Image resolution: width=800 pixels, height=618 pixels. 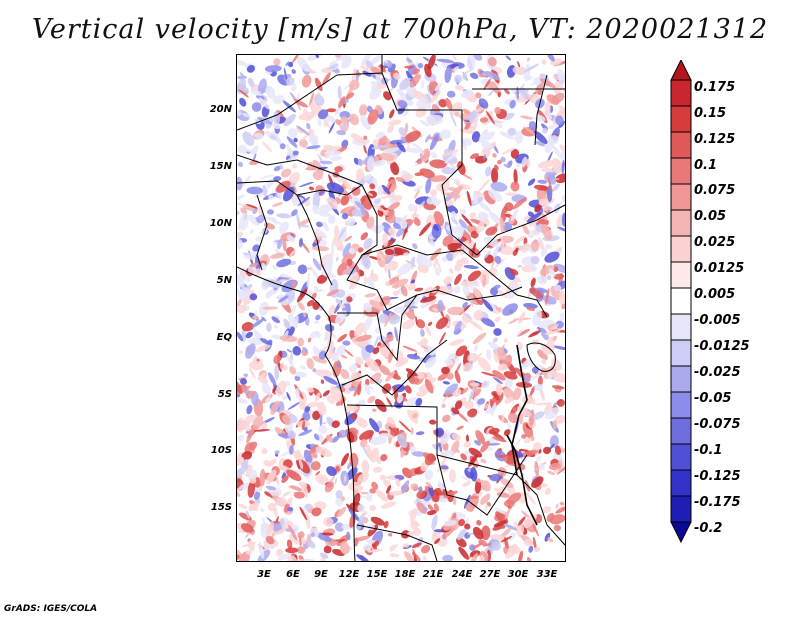 What do you see at coordinates (722, 346) in the screenshot?
I see `colorbar-label: -0.0125` at bounding box center [722, 346].